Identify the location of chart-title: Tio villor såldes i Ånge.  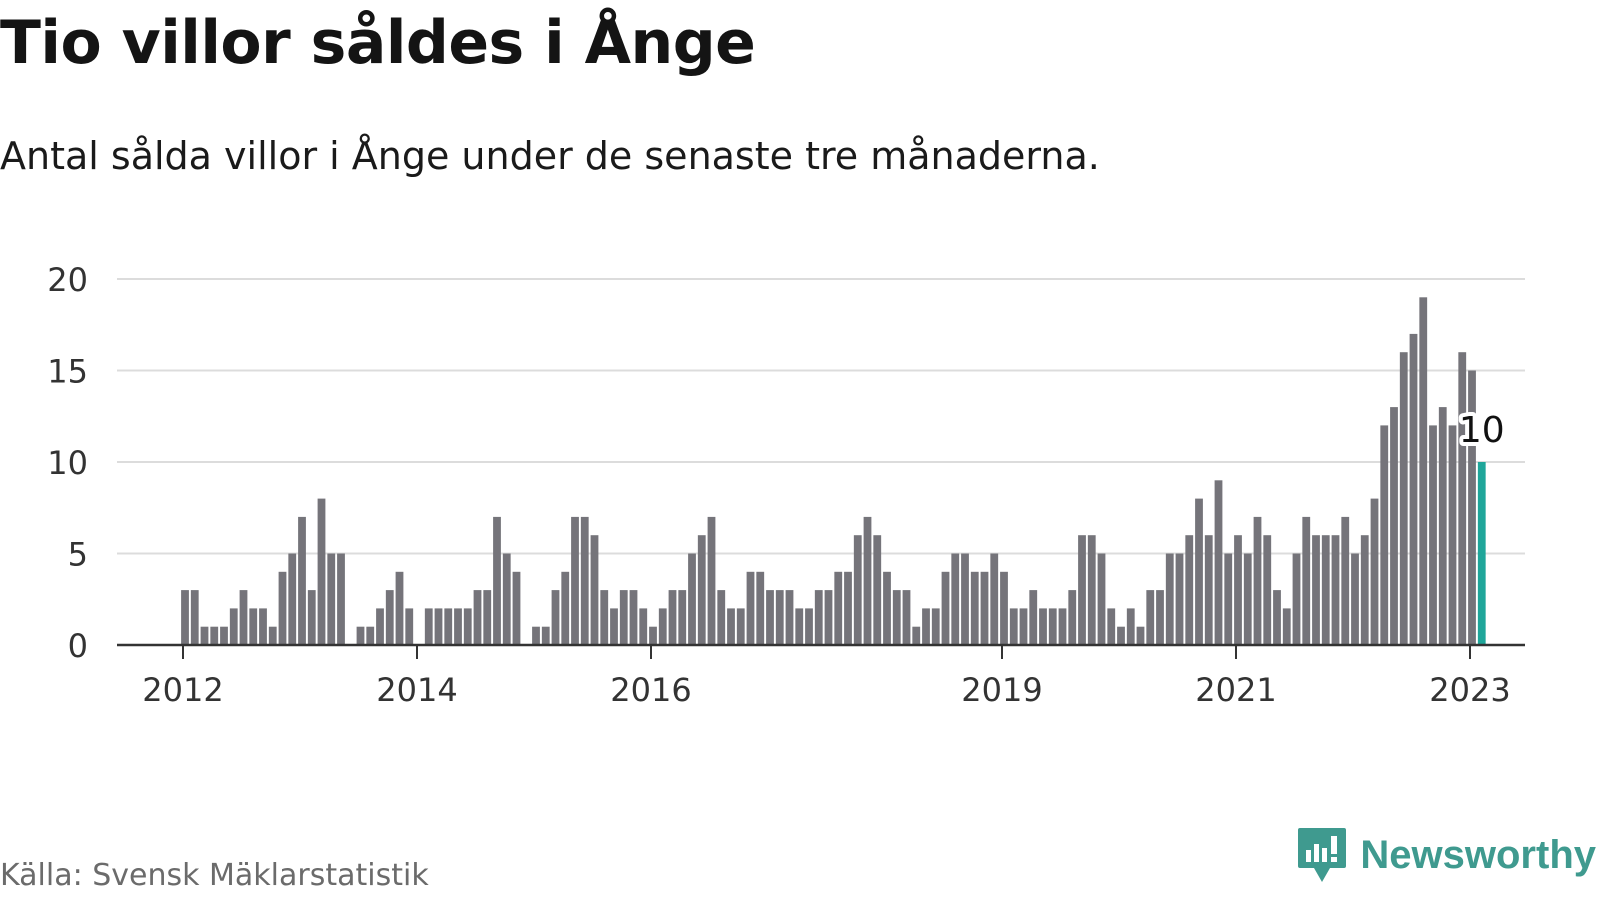
(378, 43).